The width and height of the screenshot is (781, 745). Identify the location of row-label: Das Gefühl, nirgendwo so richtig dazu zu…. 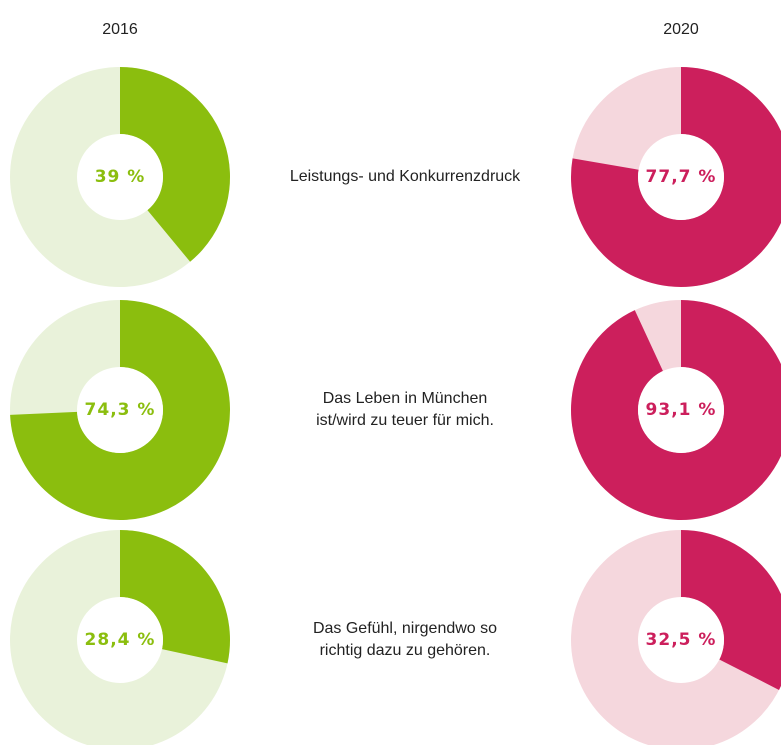
(405, 639).